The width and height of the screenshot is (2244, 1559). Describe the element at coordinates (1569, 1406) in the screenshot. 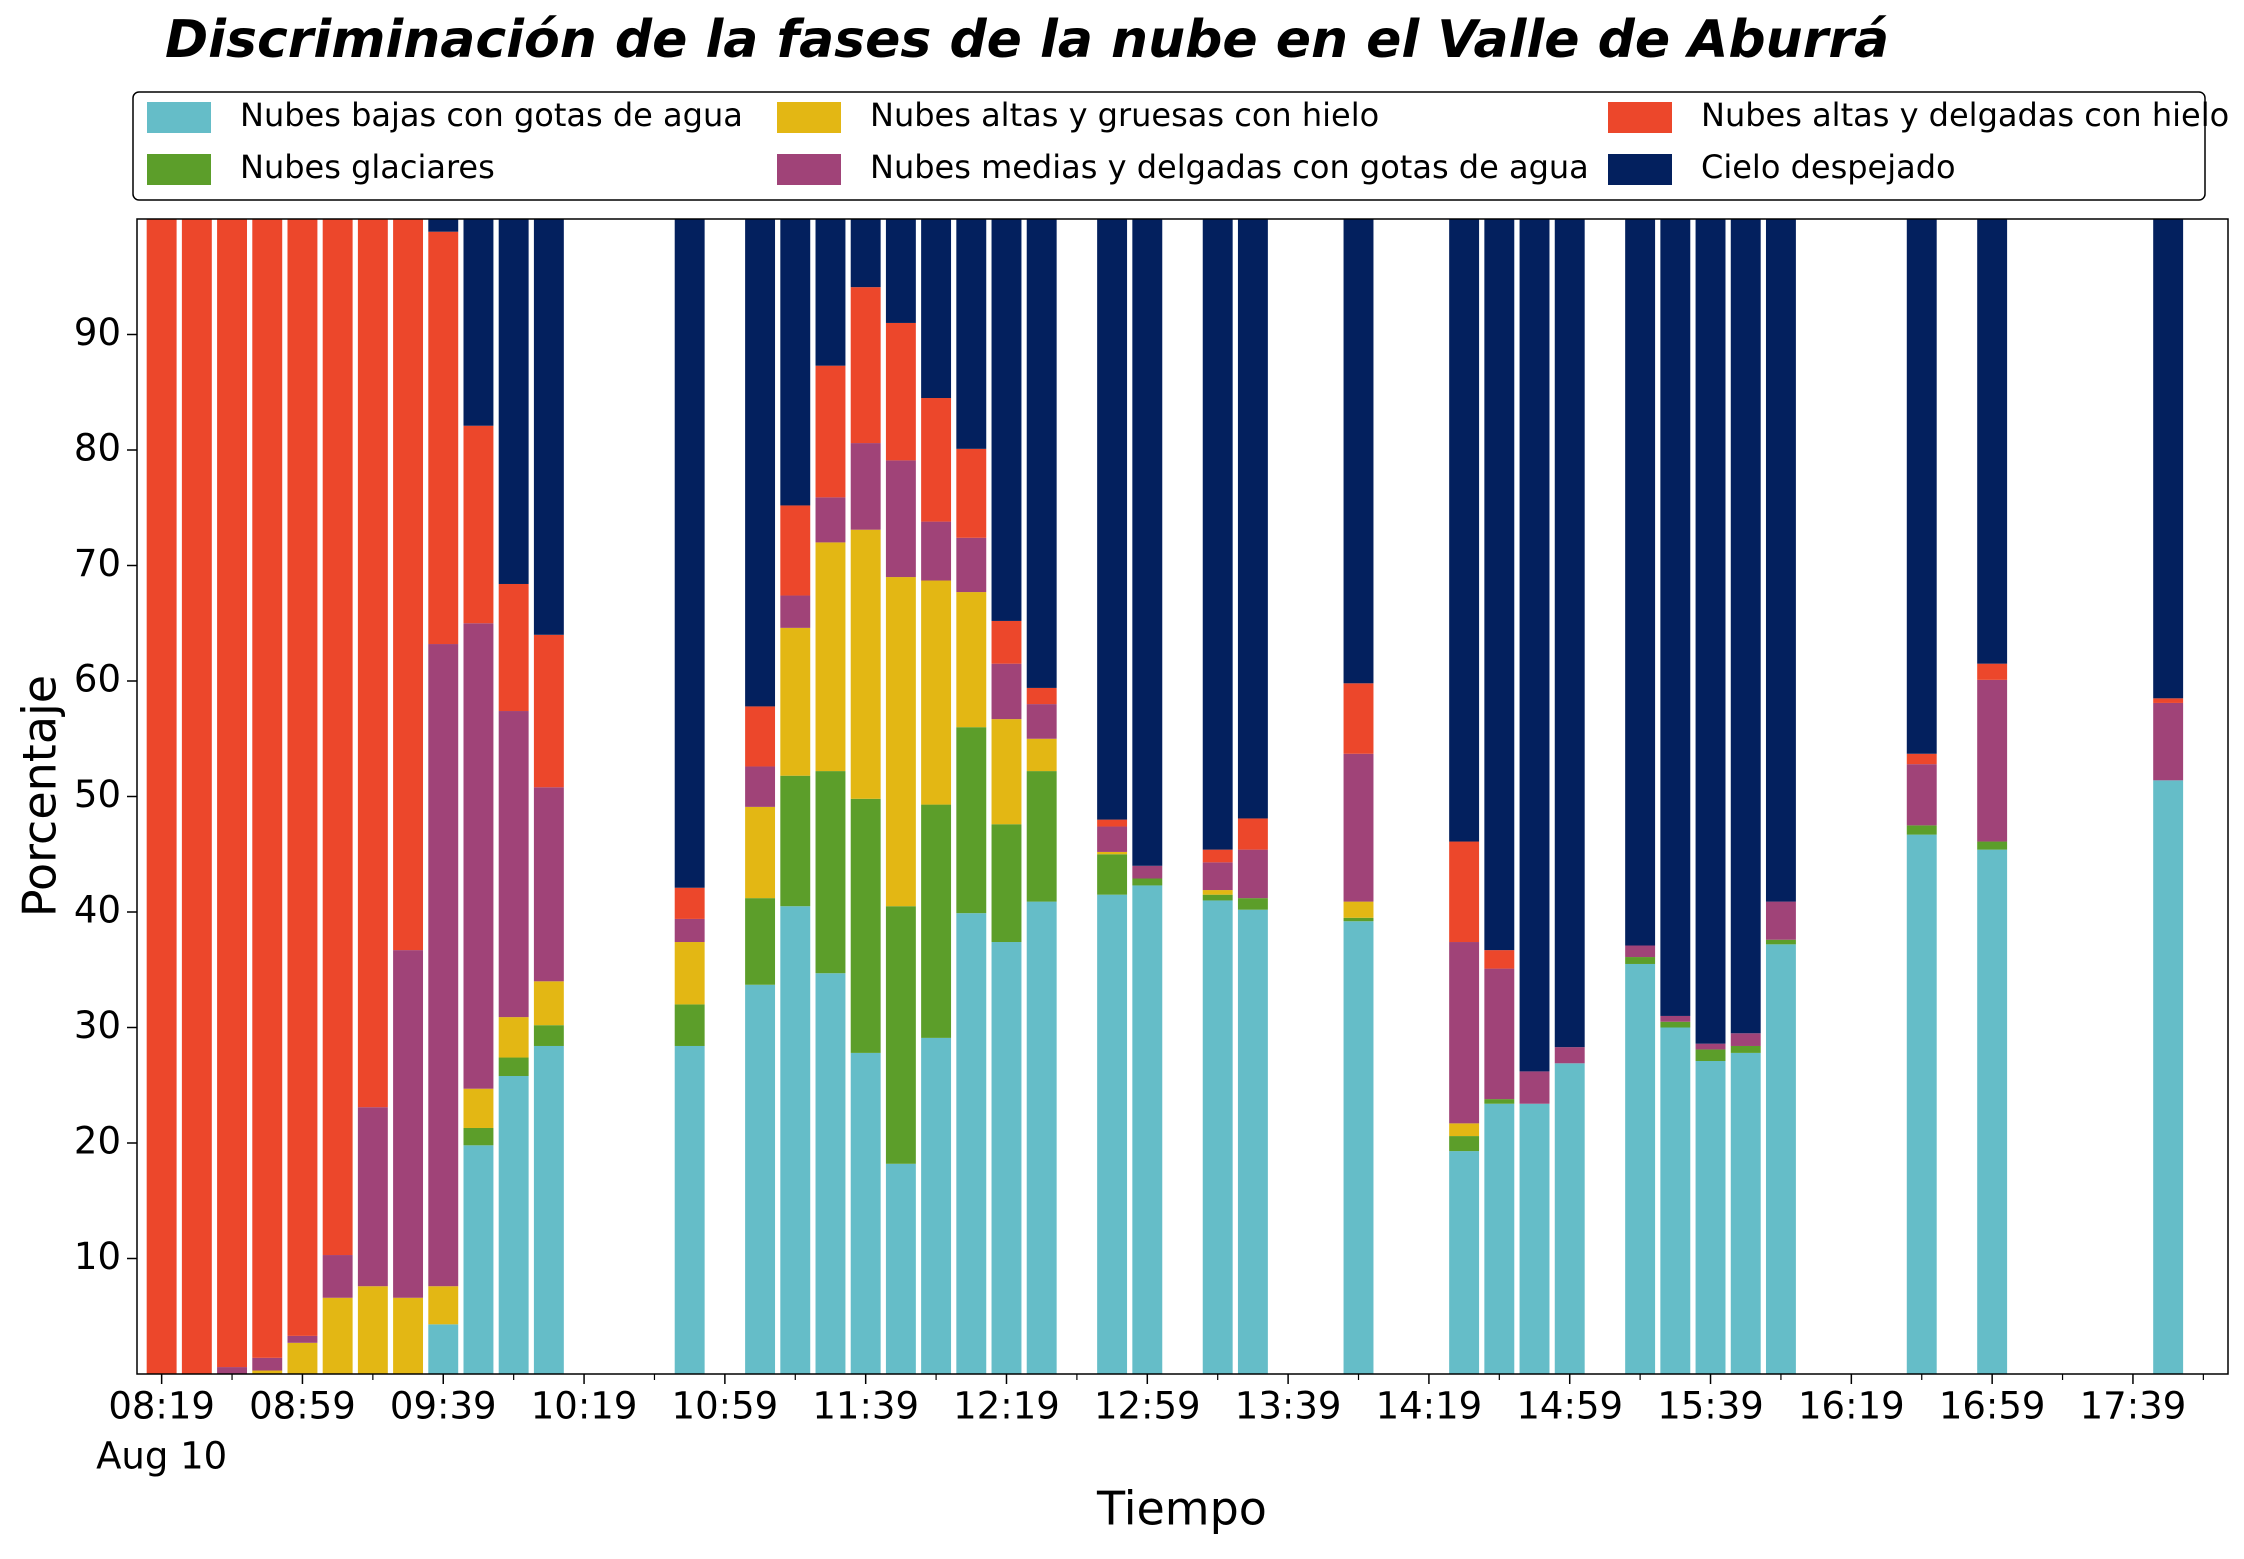

I see `x-tick-label: 14:59` at that location.